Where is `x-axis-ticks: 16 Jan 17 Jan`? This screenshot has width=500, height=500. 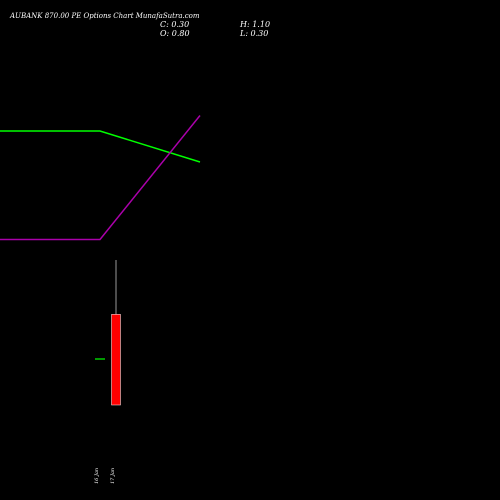
x-axis-ticks: 16 Jan 17 Jan is located at coordinates (105, 476).